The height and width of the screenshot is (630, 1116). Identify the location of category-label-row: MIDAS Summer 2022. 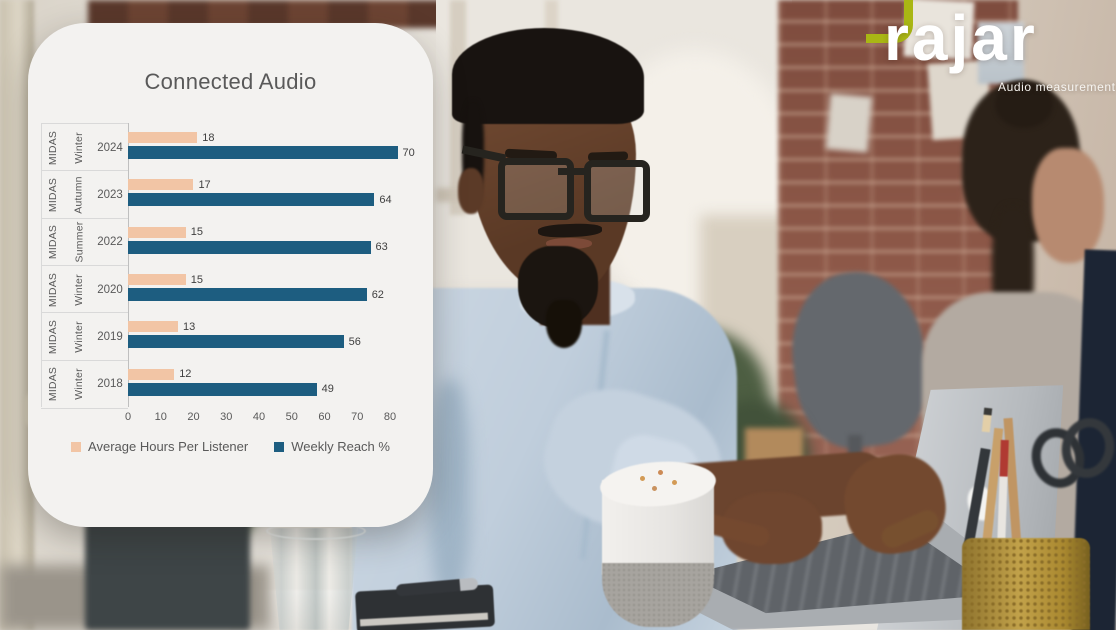
(84, 241).